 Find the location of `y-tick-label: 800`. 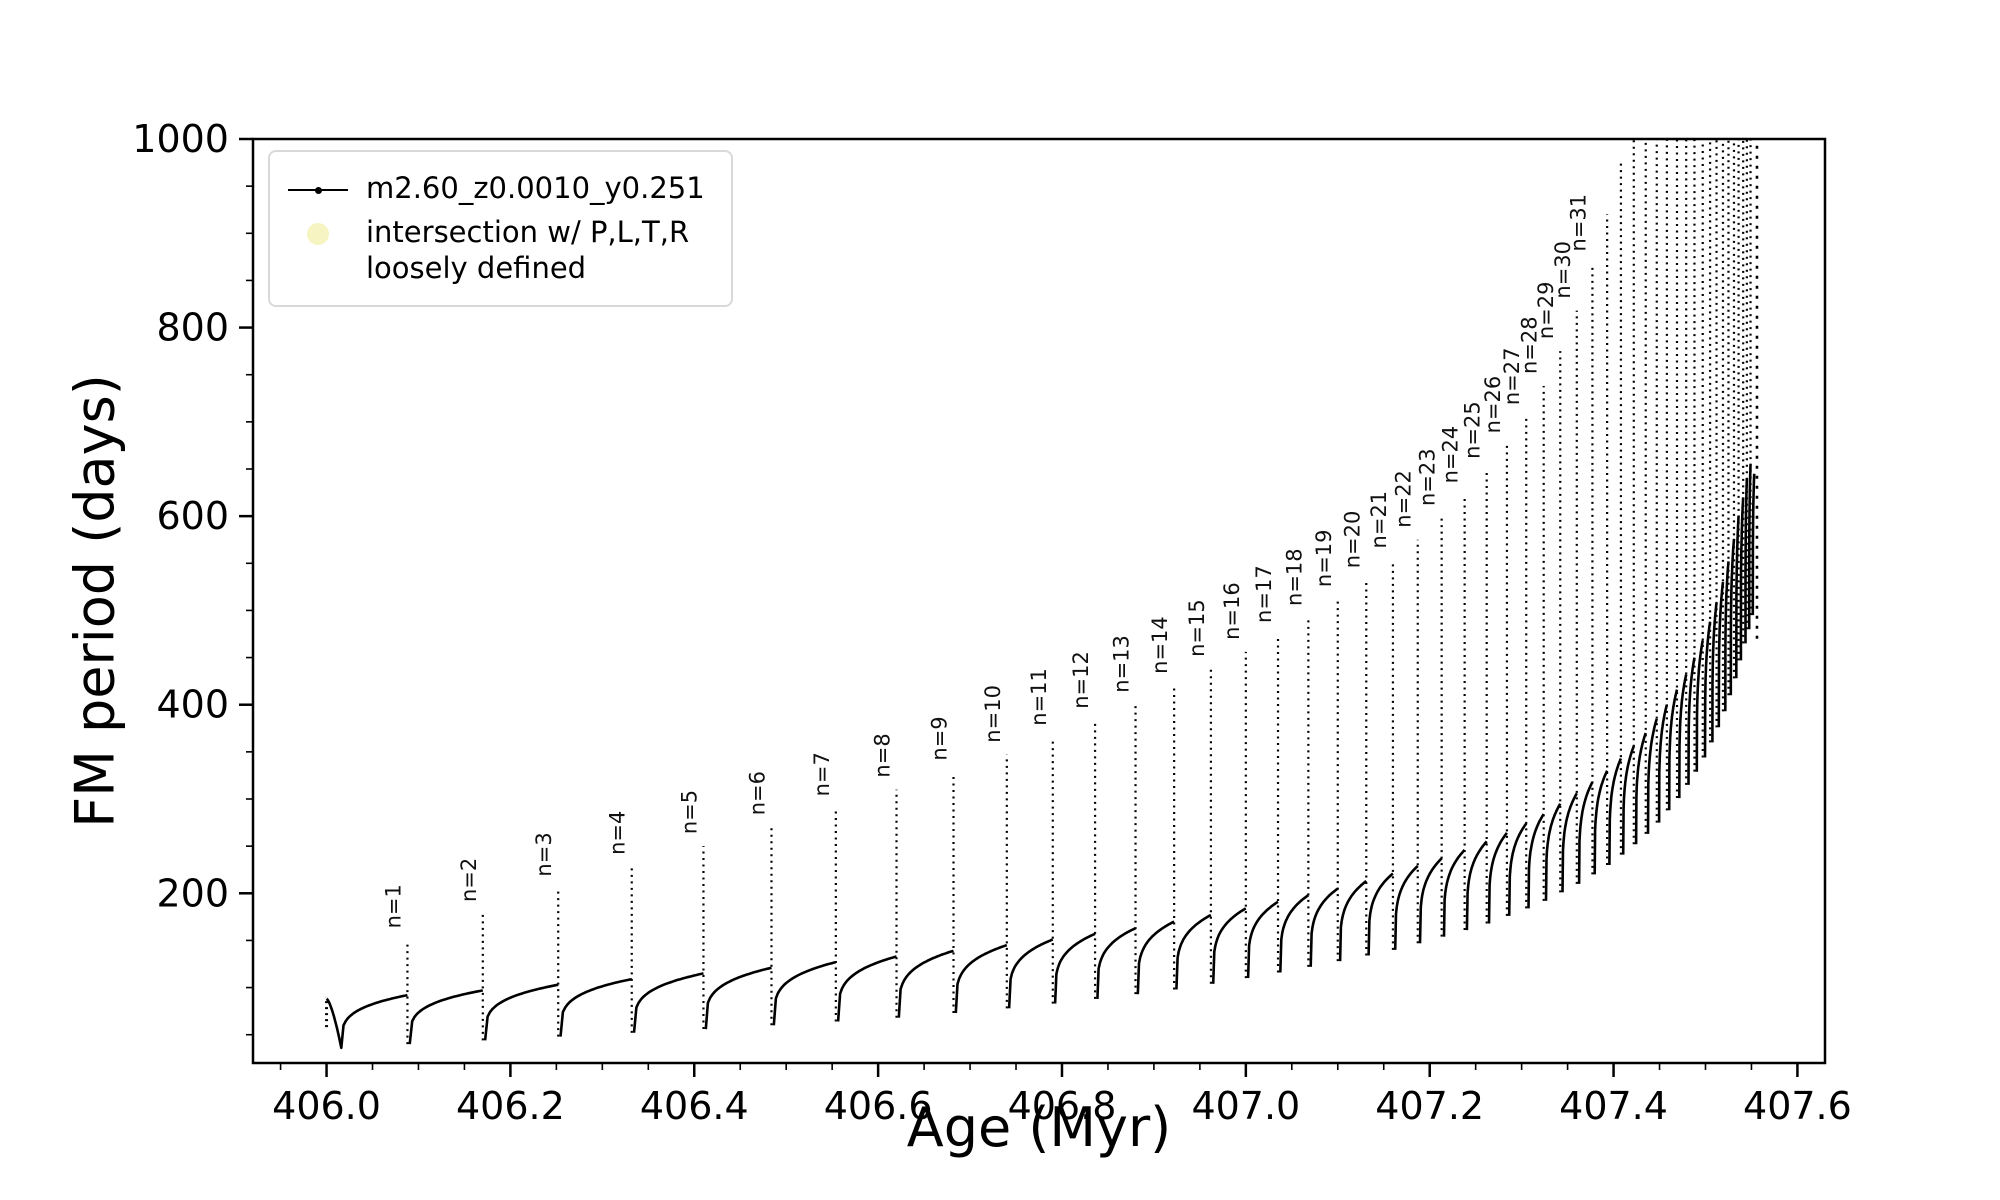

y-tick-label: 800 is located at coordinates (192, 328).